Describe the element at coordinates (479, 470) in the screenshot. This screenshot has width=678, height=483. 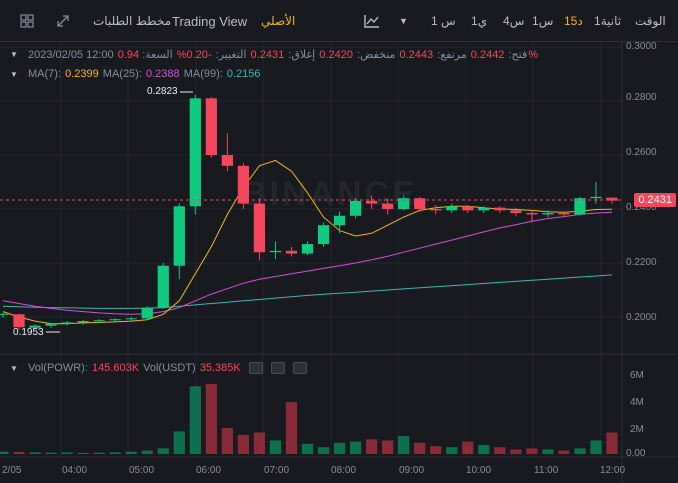
I see `time-tick: 10:00` at that location.